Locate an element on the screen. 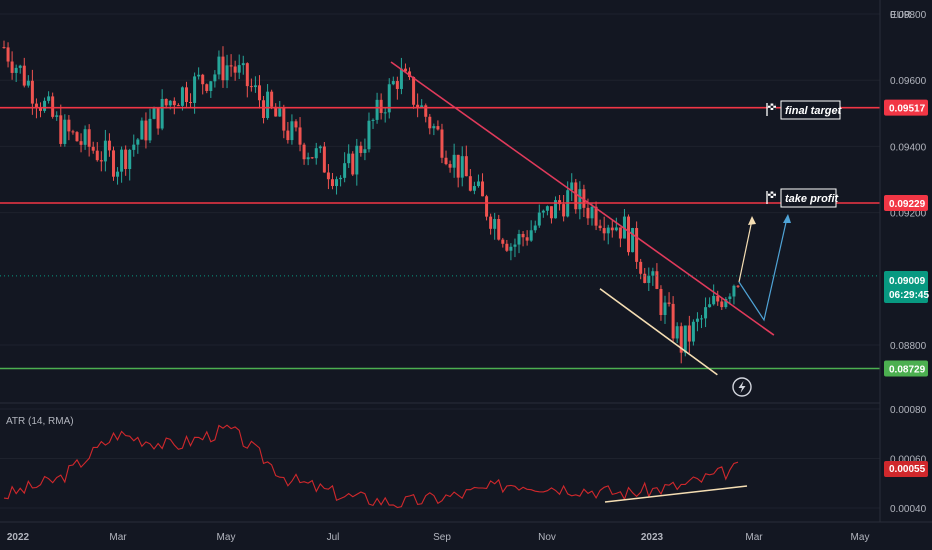 The height and width of the screenshot is (550, 932). time-tick-label: May is located at coordinates (226, 537).